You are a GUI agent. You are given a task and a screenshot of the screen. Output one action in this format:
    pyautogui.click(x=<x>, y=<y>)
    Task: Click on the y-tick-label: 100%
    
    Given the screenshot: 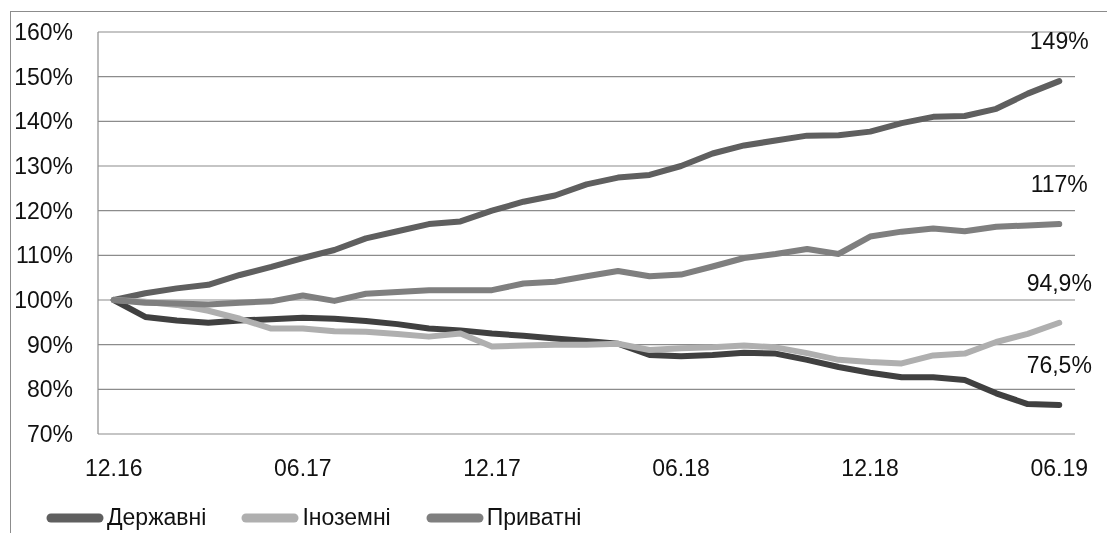 What is the action you would take?
    pyautogui.click(x=43, y=300)
    